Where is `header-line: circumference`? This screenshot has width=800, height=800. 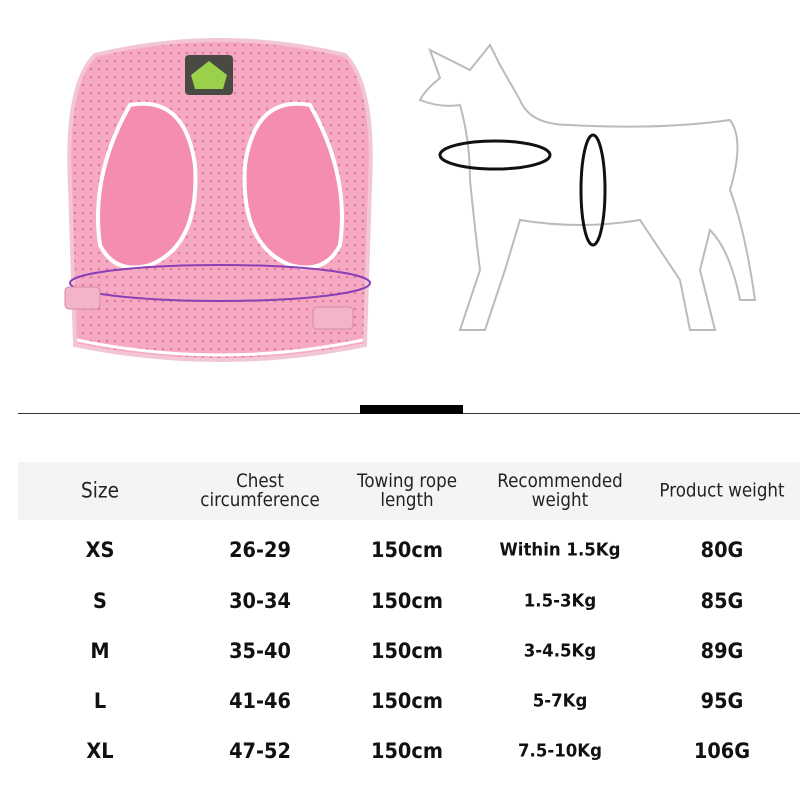
header-line: circumference is located at coordinates (260, 500).